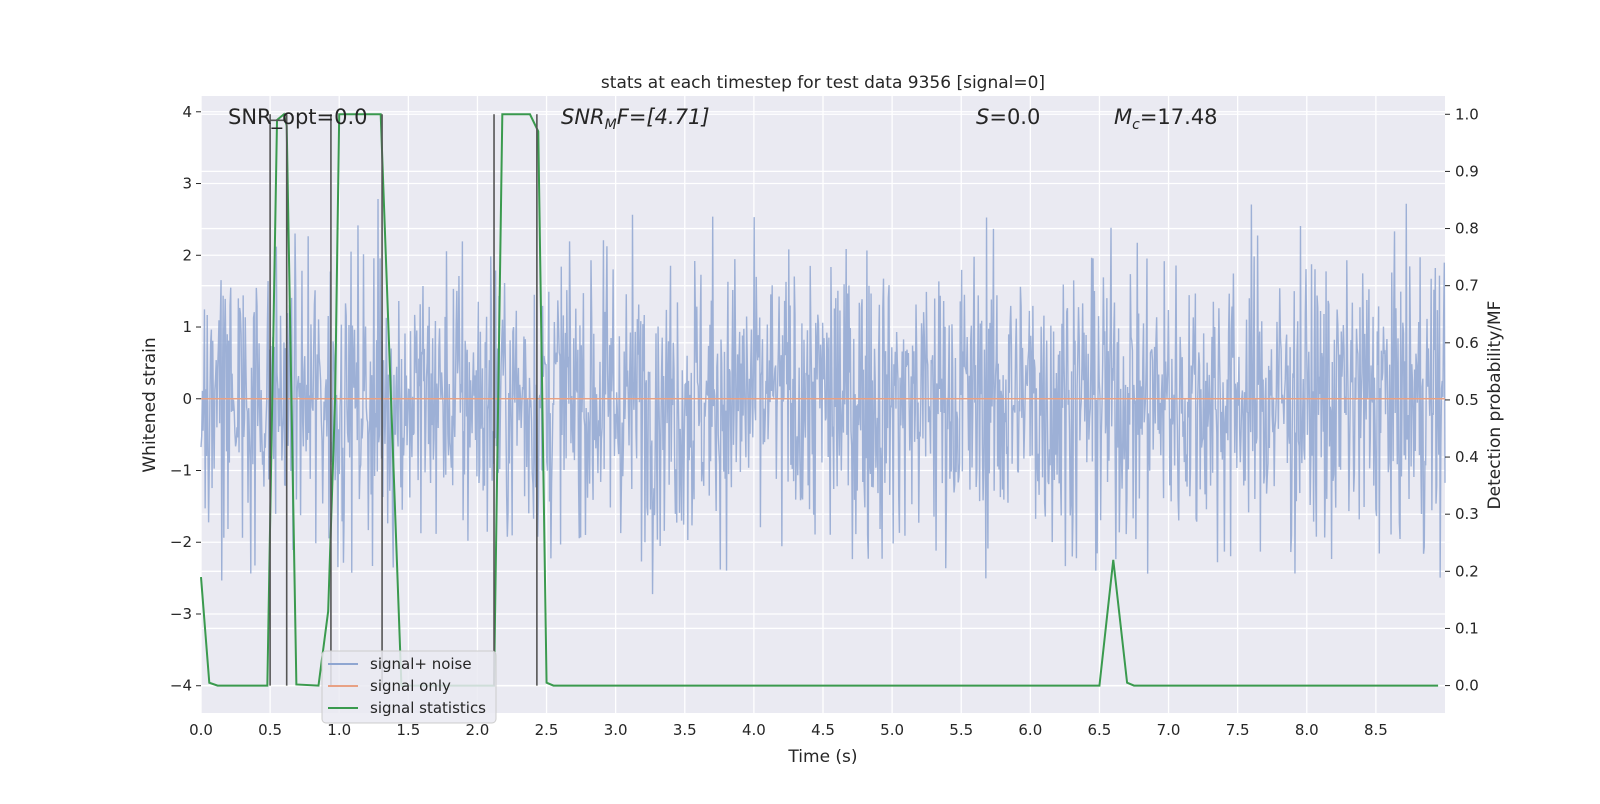 The width and height of the screenshot is (1600, 804). Describe the element at coordinates (201, 730) in the screenshot. I see `x-tick-label: 0.0` at that location.